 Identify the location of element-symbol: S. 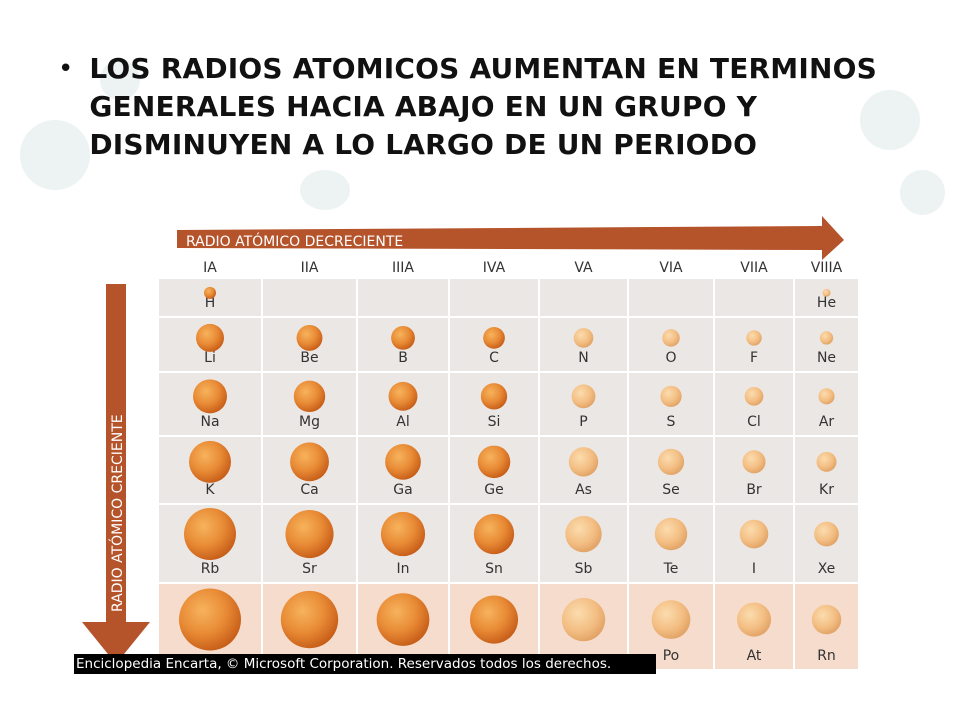
(671, 422).